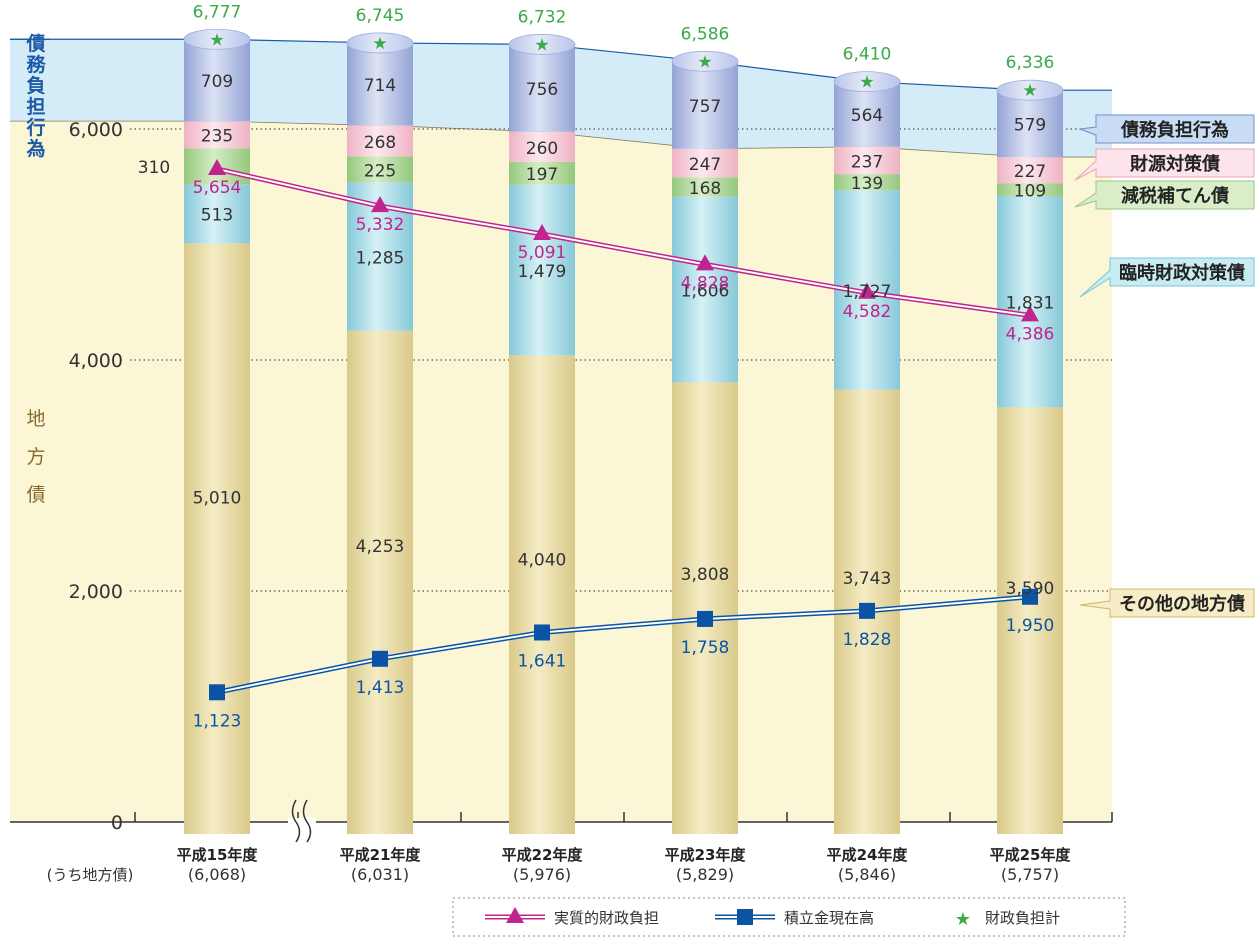 The image size is (1256, 937). I want to click on reserve-value-label: 1,758, so click(705, 648).